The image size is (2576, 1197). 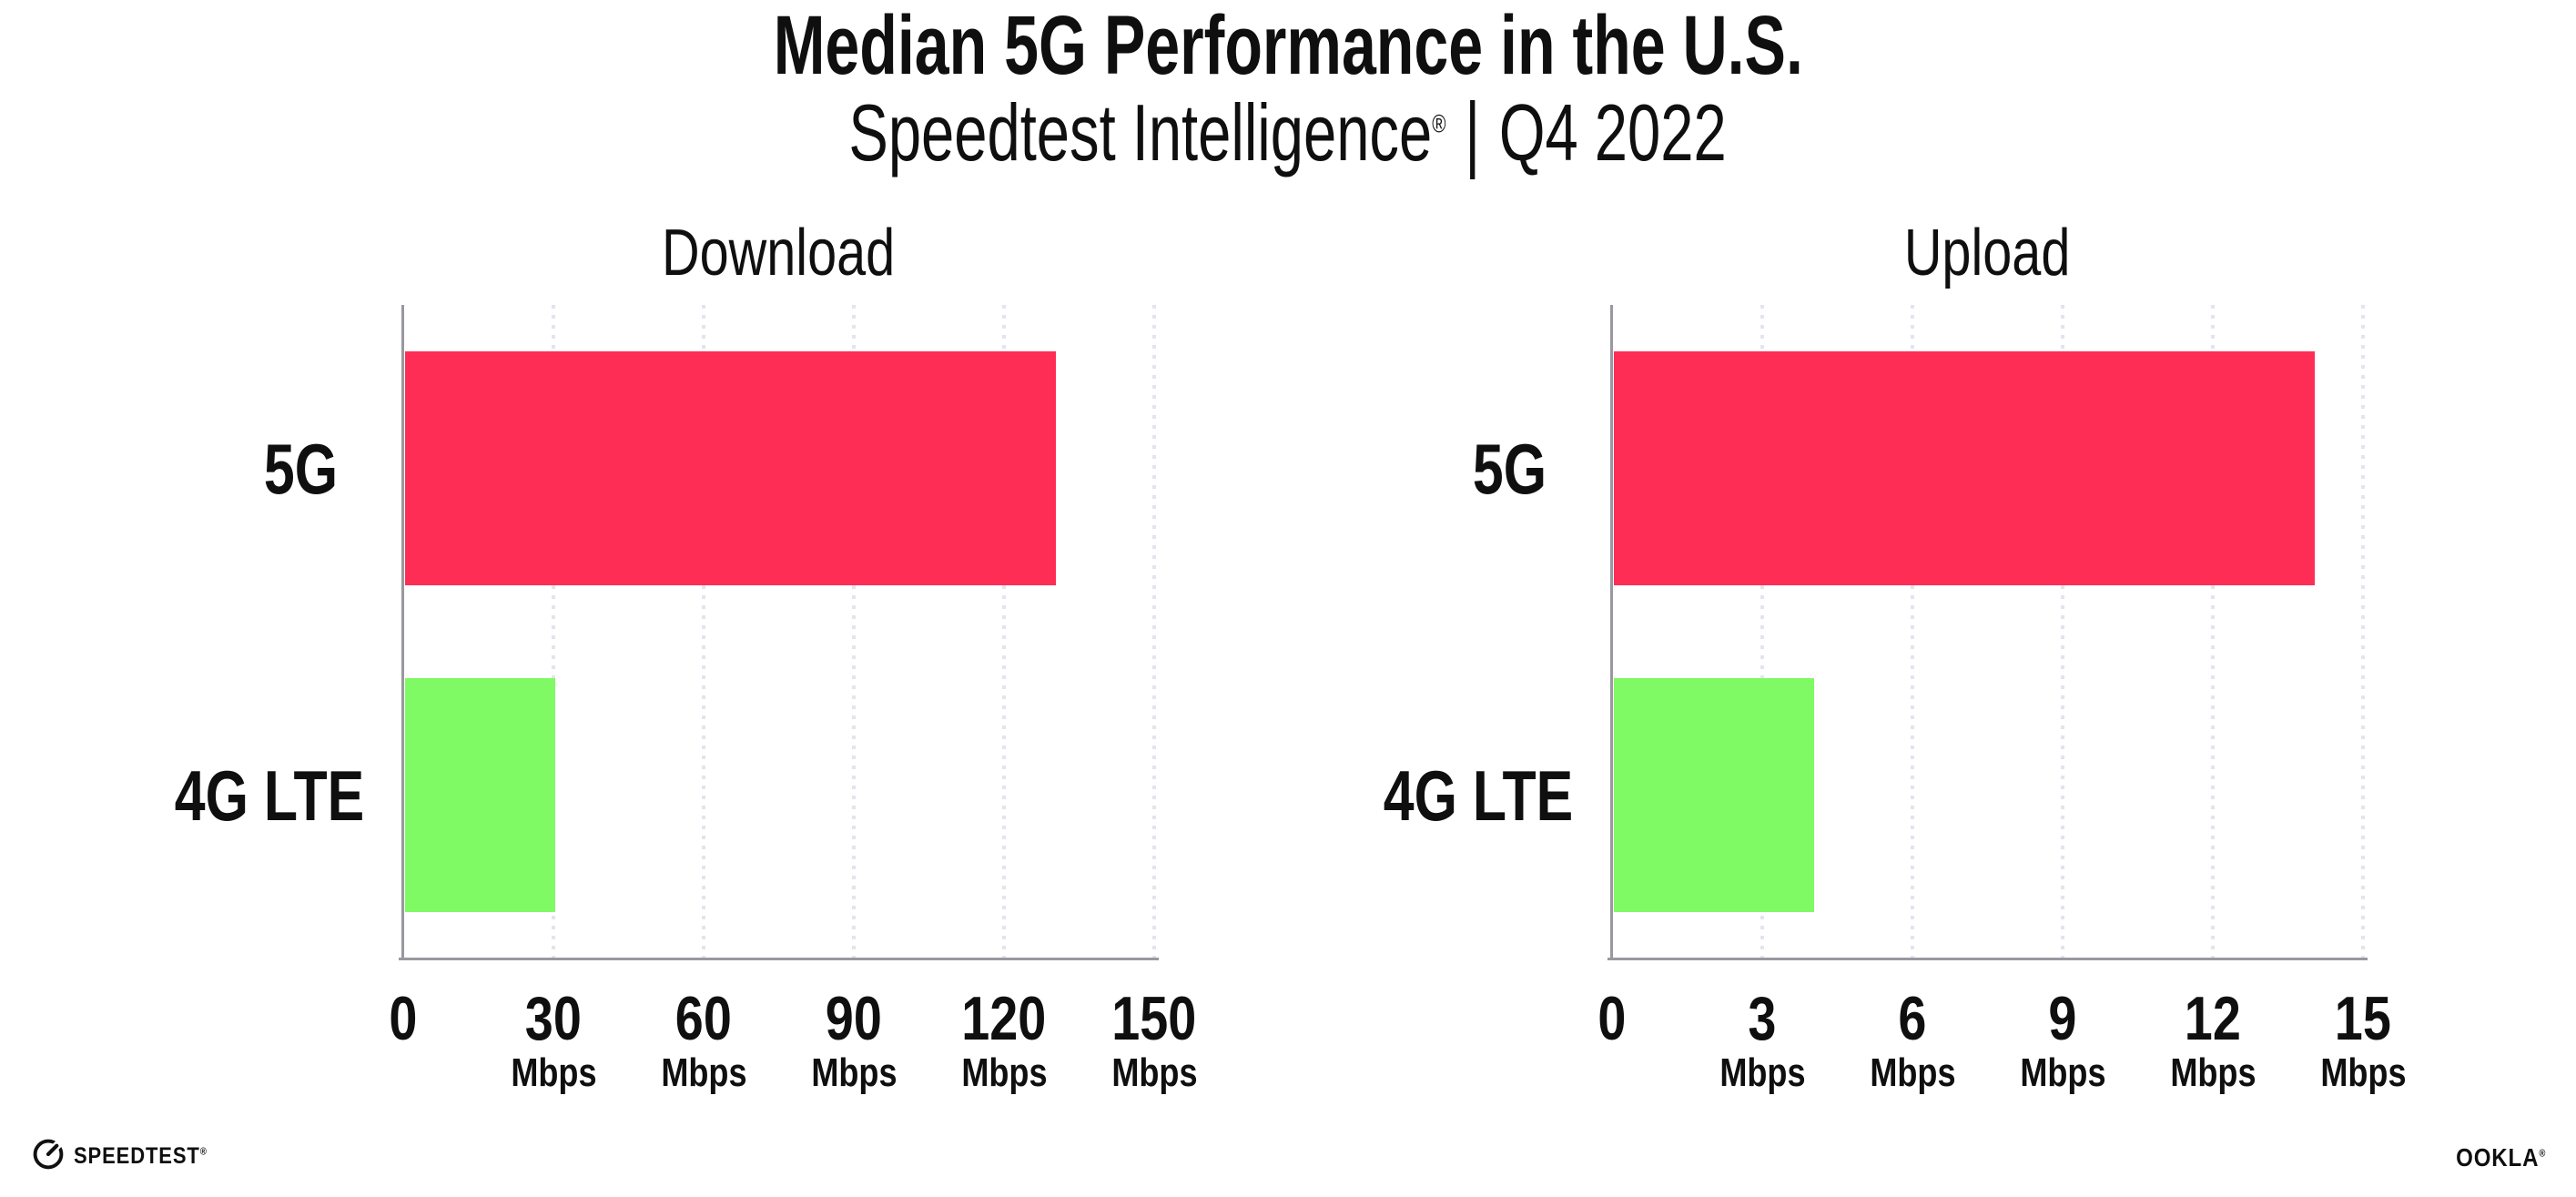 I want to click on page-title: Median 5G Performance in the U.S., so click(x=1288, y=46).